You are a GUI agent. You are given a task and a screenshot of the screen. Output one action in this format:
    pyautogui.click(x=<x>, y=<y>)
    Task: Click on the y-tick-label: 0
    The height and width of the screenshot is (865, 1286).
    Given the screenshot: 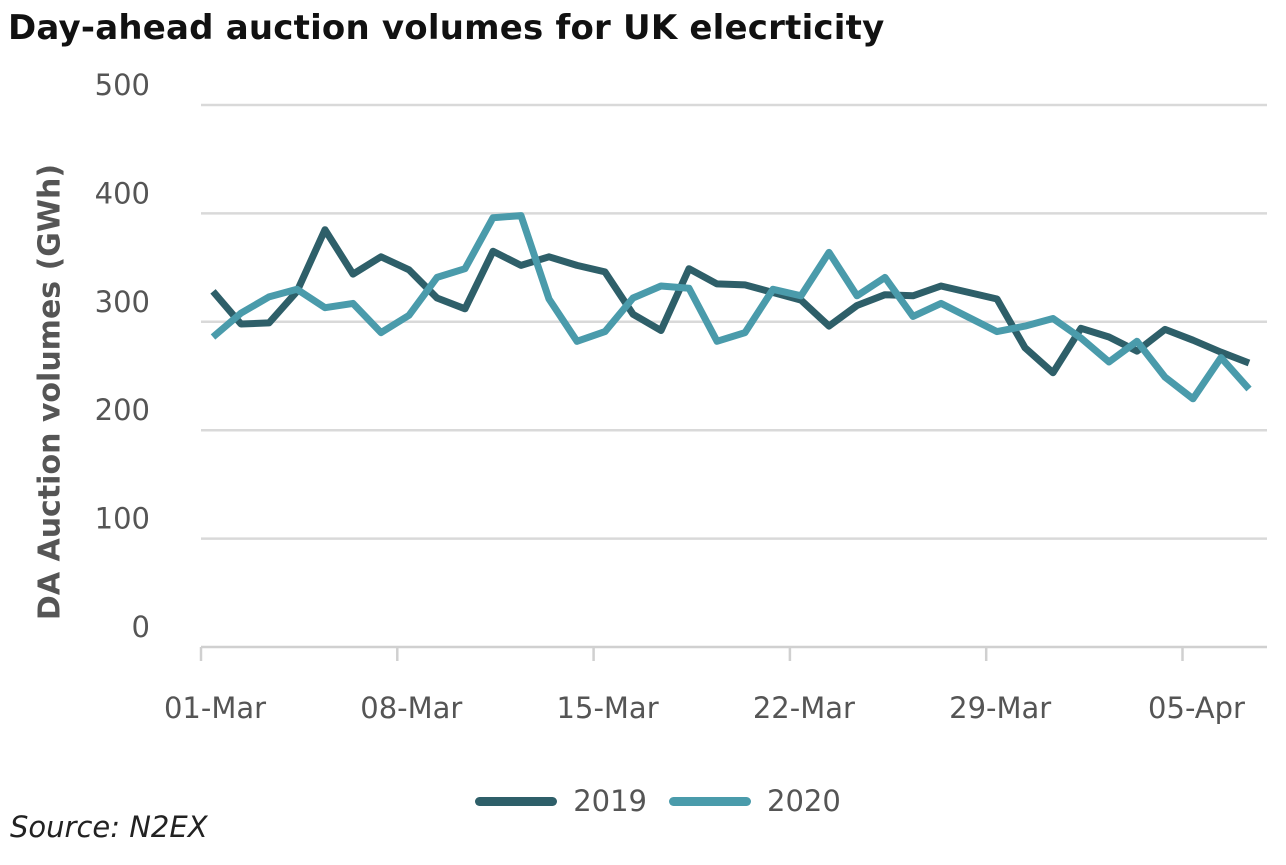 What is the action you would take?
    pyautogui.click(x=141, y=627)
    